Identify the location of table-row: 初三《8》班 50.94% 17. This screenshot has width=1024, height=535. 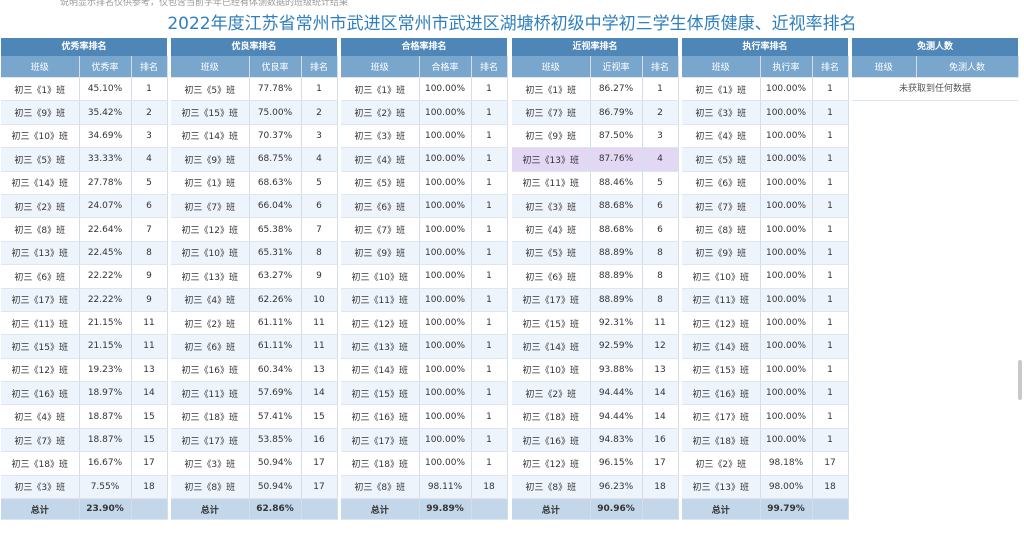
(254, 487).